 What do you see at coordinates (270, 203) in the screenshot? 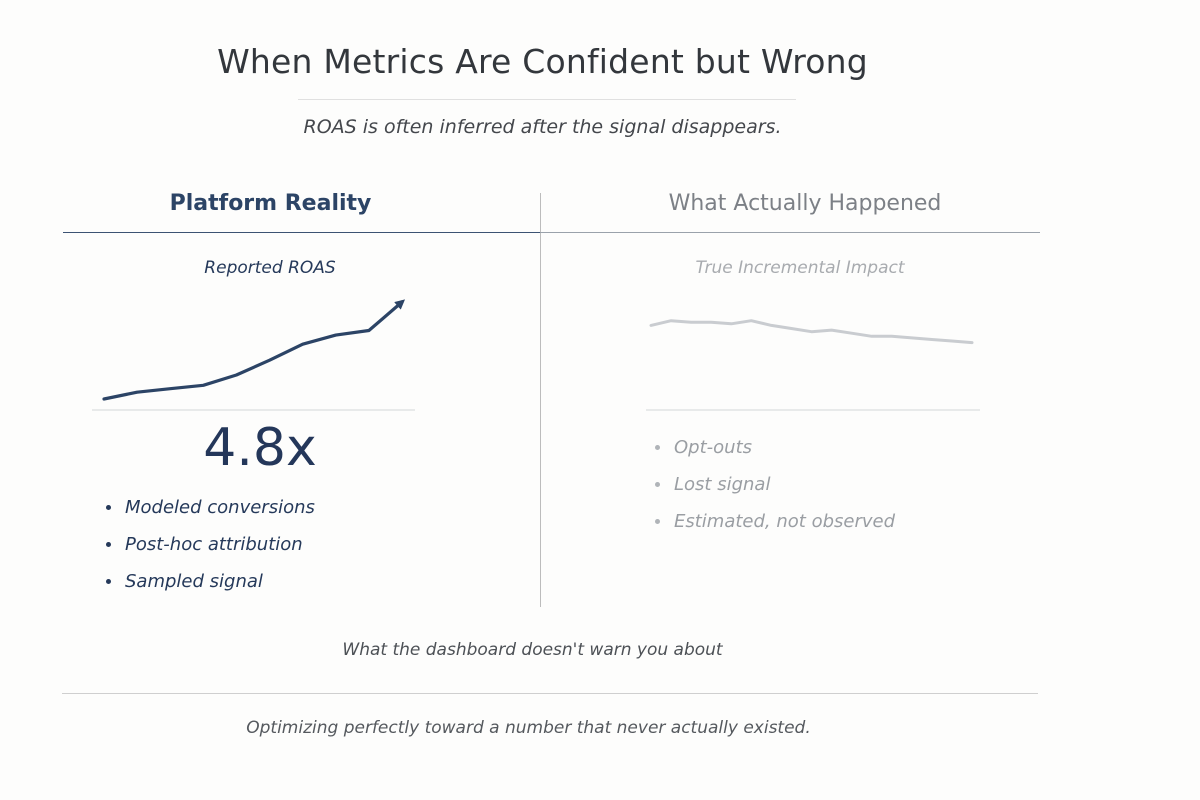
I see `left-column-heading: Platform Reality` at bounding box center [270, 203].